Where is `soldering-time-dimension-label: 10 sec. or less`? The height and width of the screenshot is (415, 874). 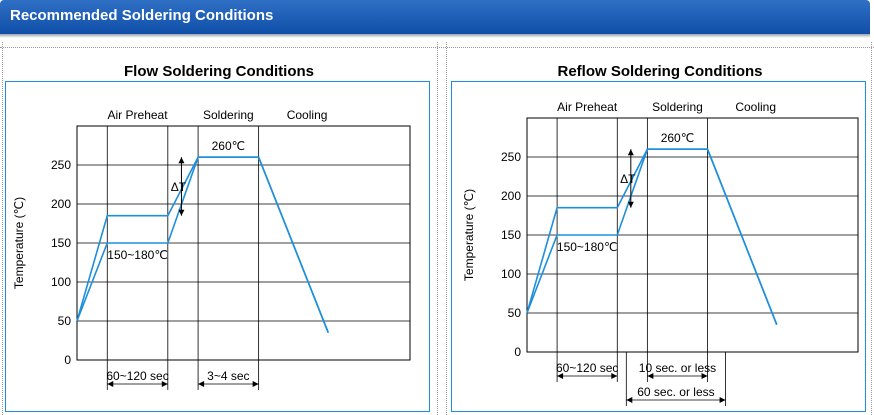
soldering-time-dimension-label: 10 sec. or less is located at coordinates (677, 368).